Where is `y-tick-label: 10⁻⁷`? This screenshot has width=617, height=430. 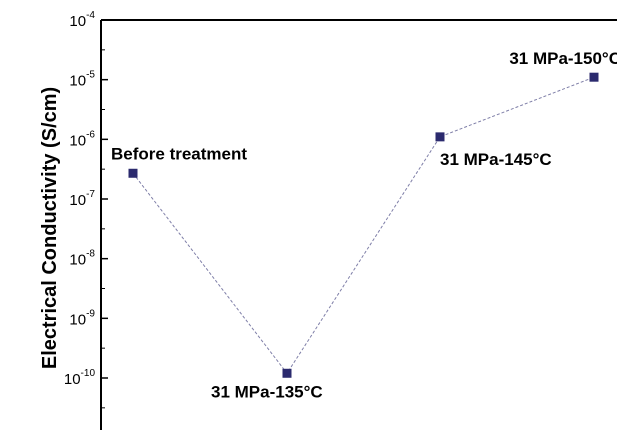
y-tick-label: 10⁻⁷ is located at coordinates (82, 199).